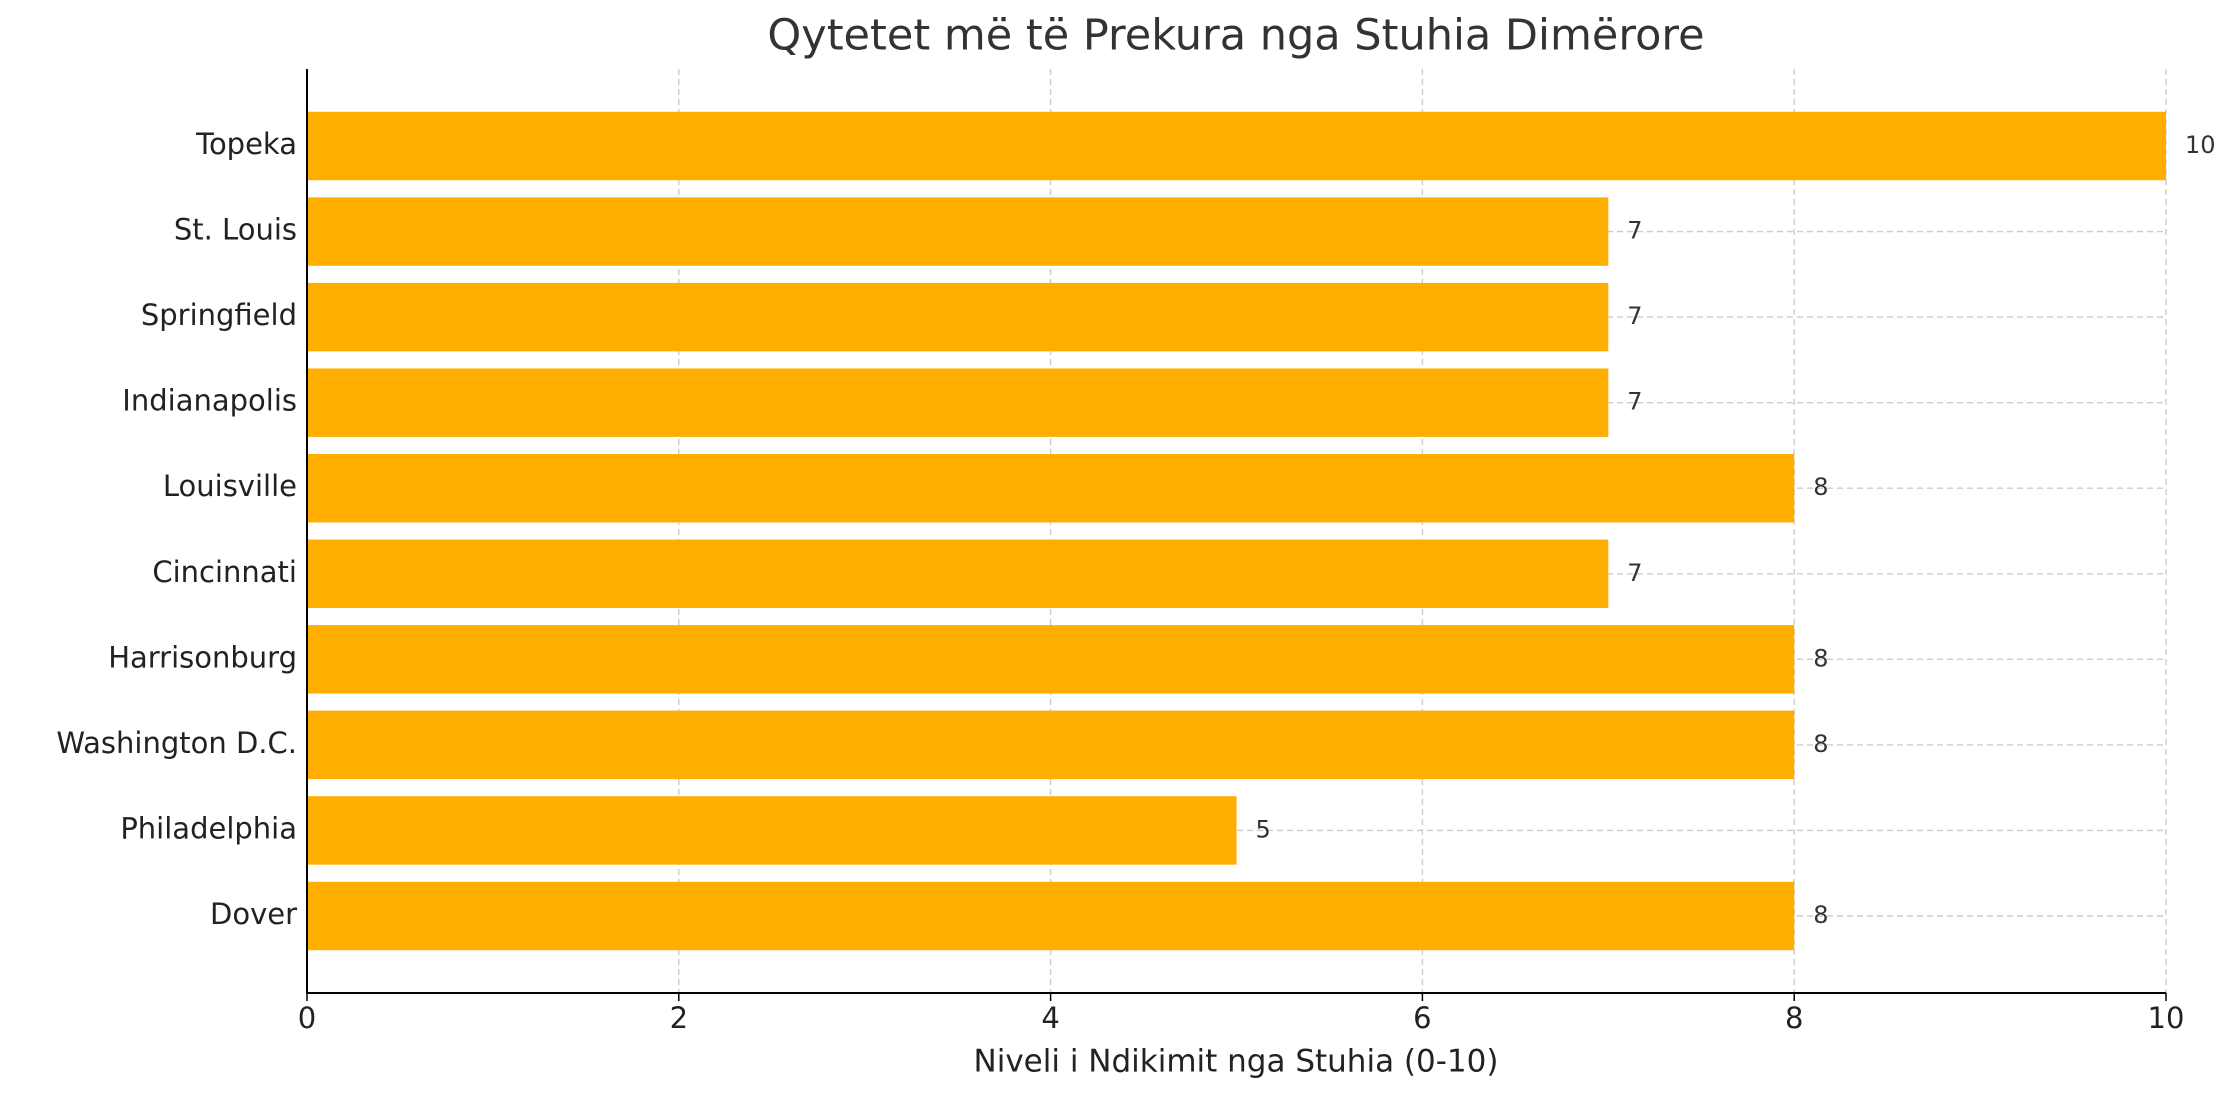 The image size is (2240, 1101). Describe the element at coordinates (1263, 829) in the screenshot. I see `value-label: 5` at that location.